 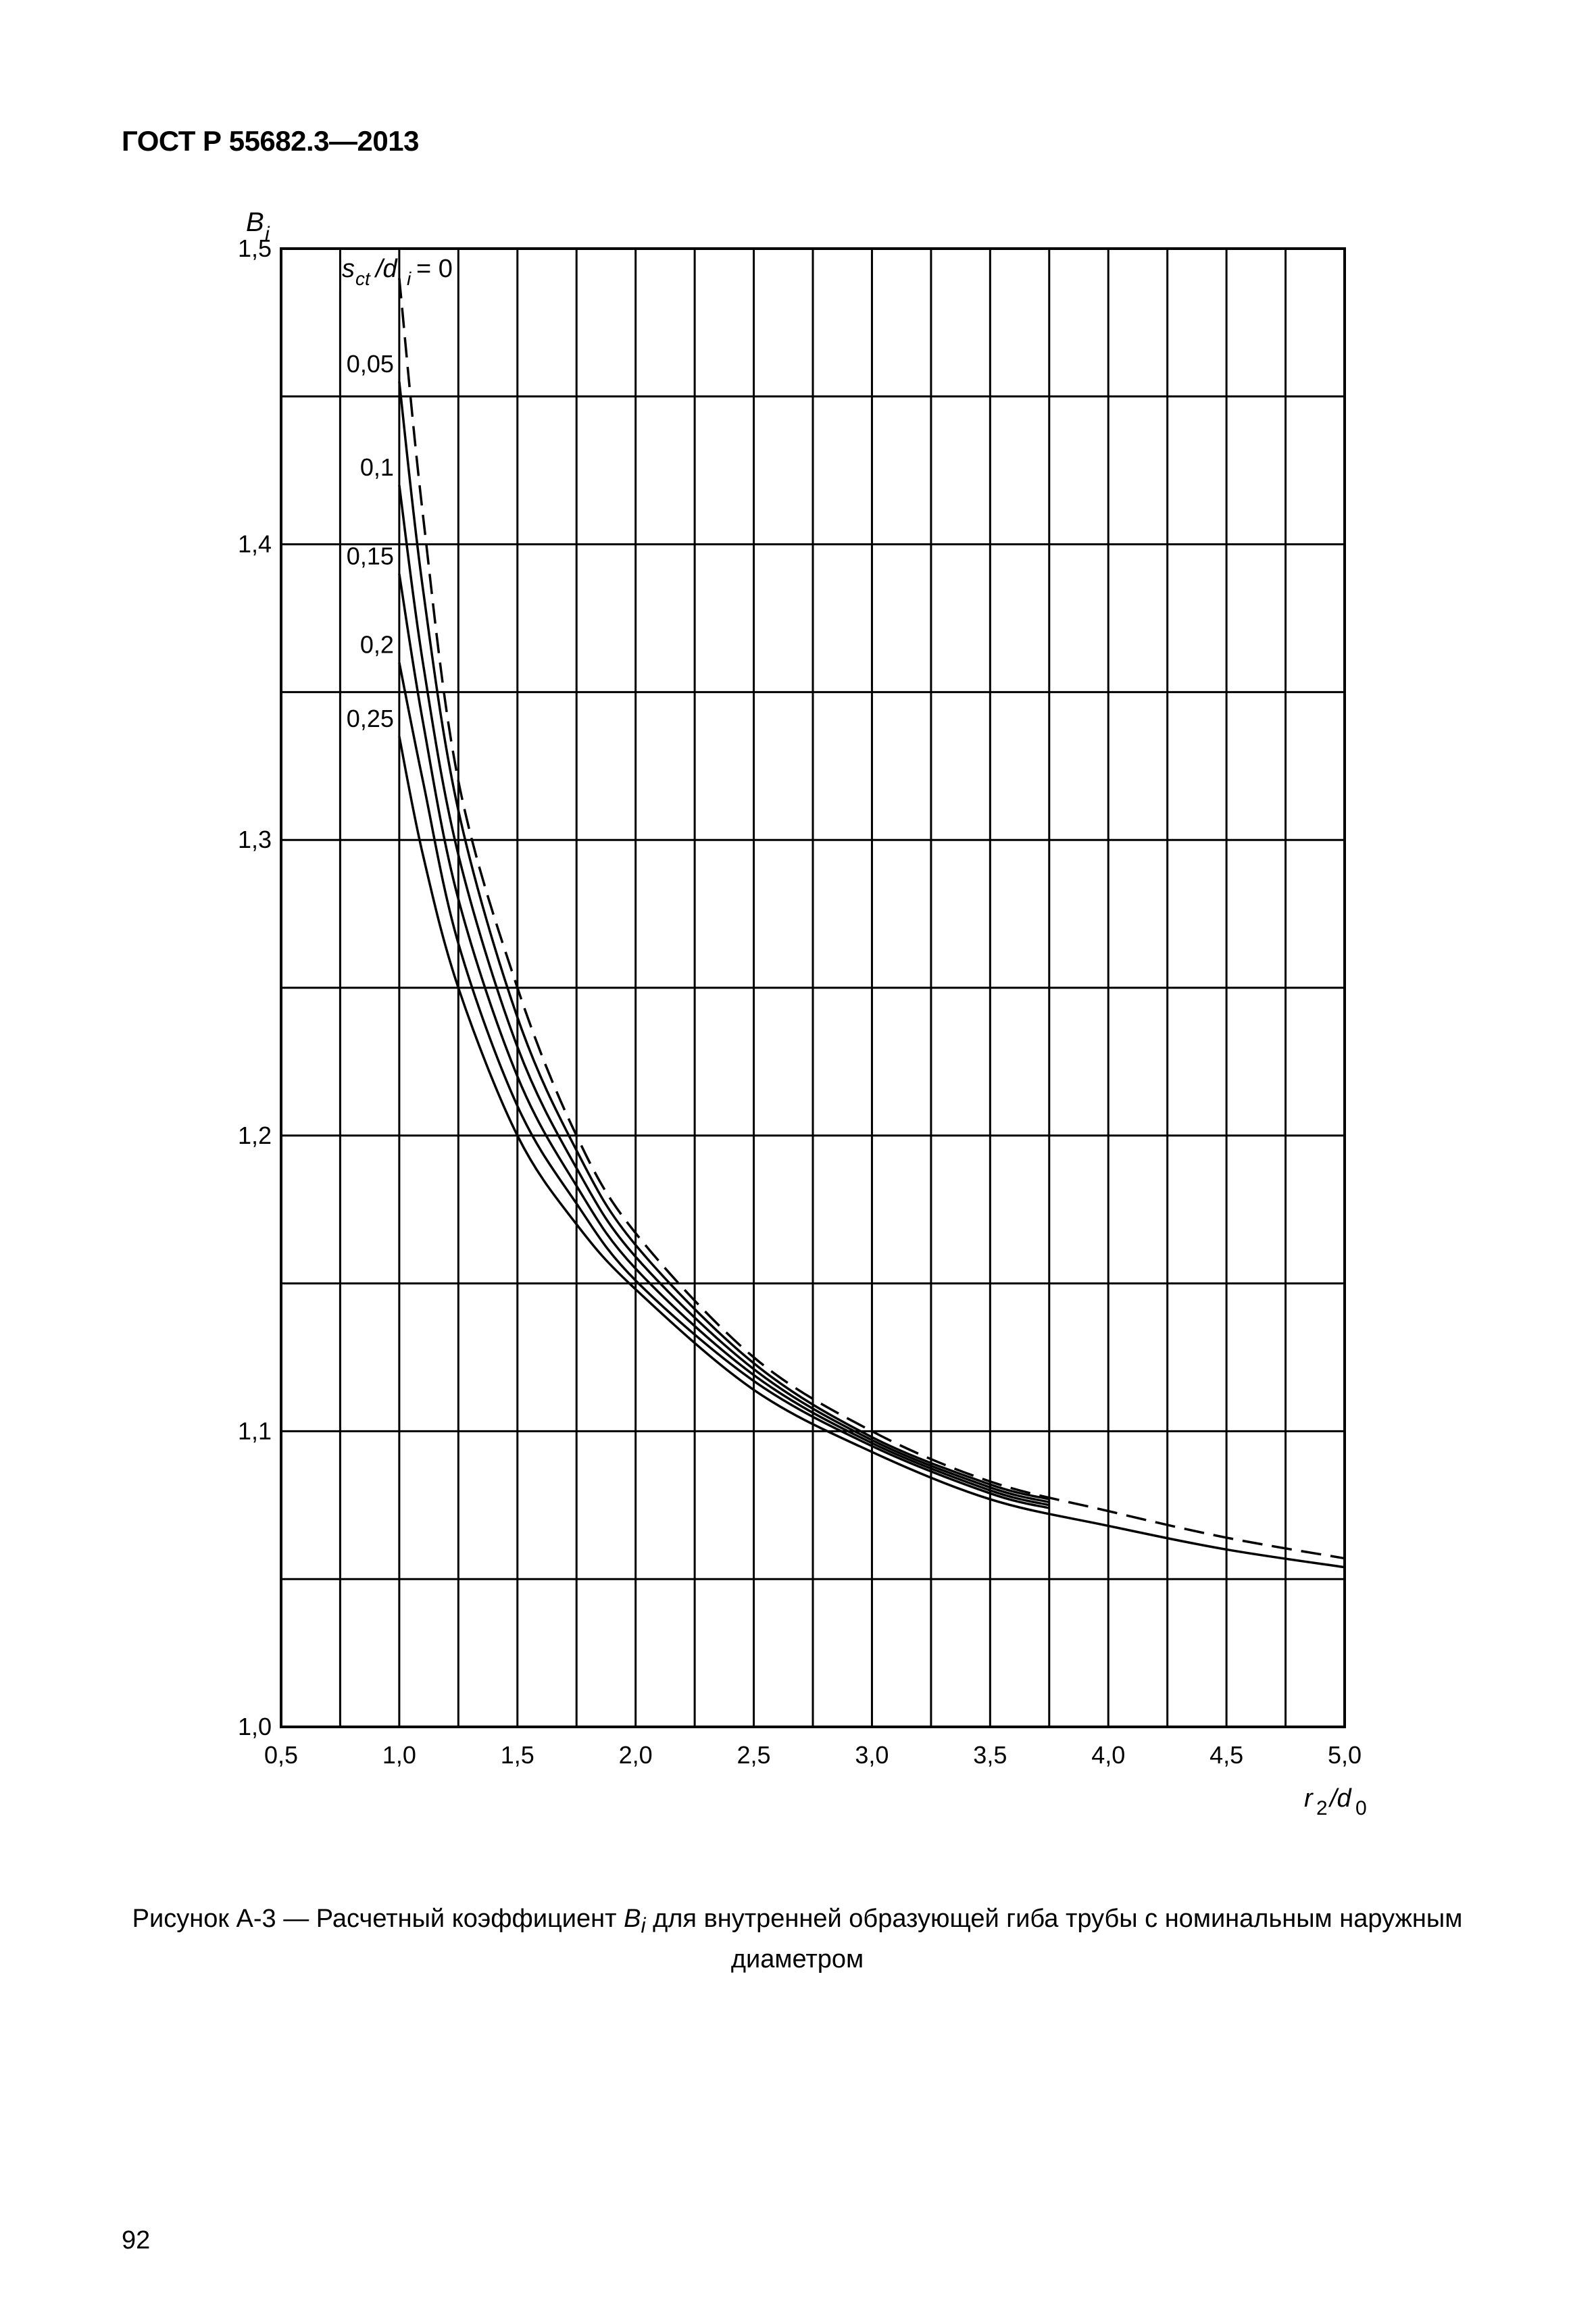 What do you see at coordinates (281, 1755) in the screenshot?
I see `x-tick-label: 0,5` at bounding box center [281, 1755].